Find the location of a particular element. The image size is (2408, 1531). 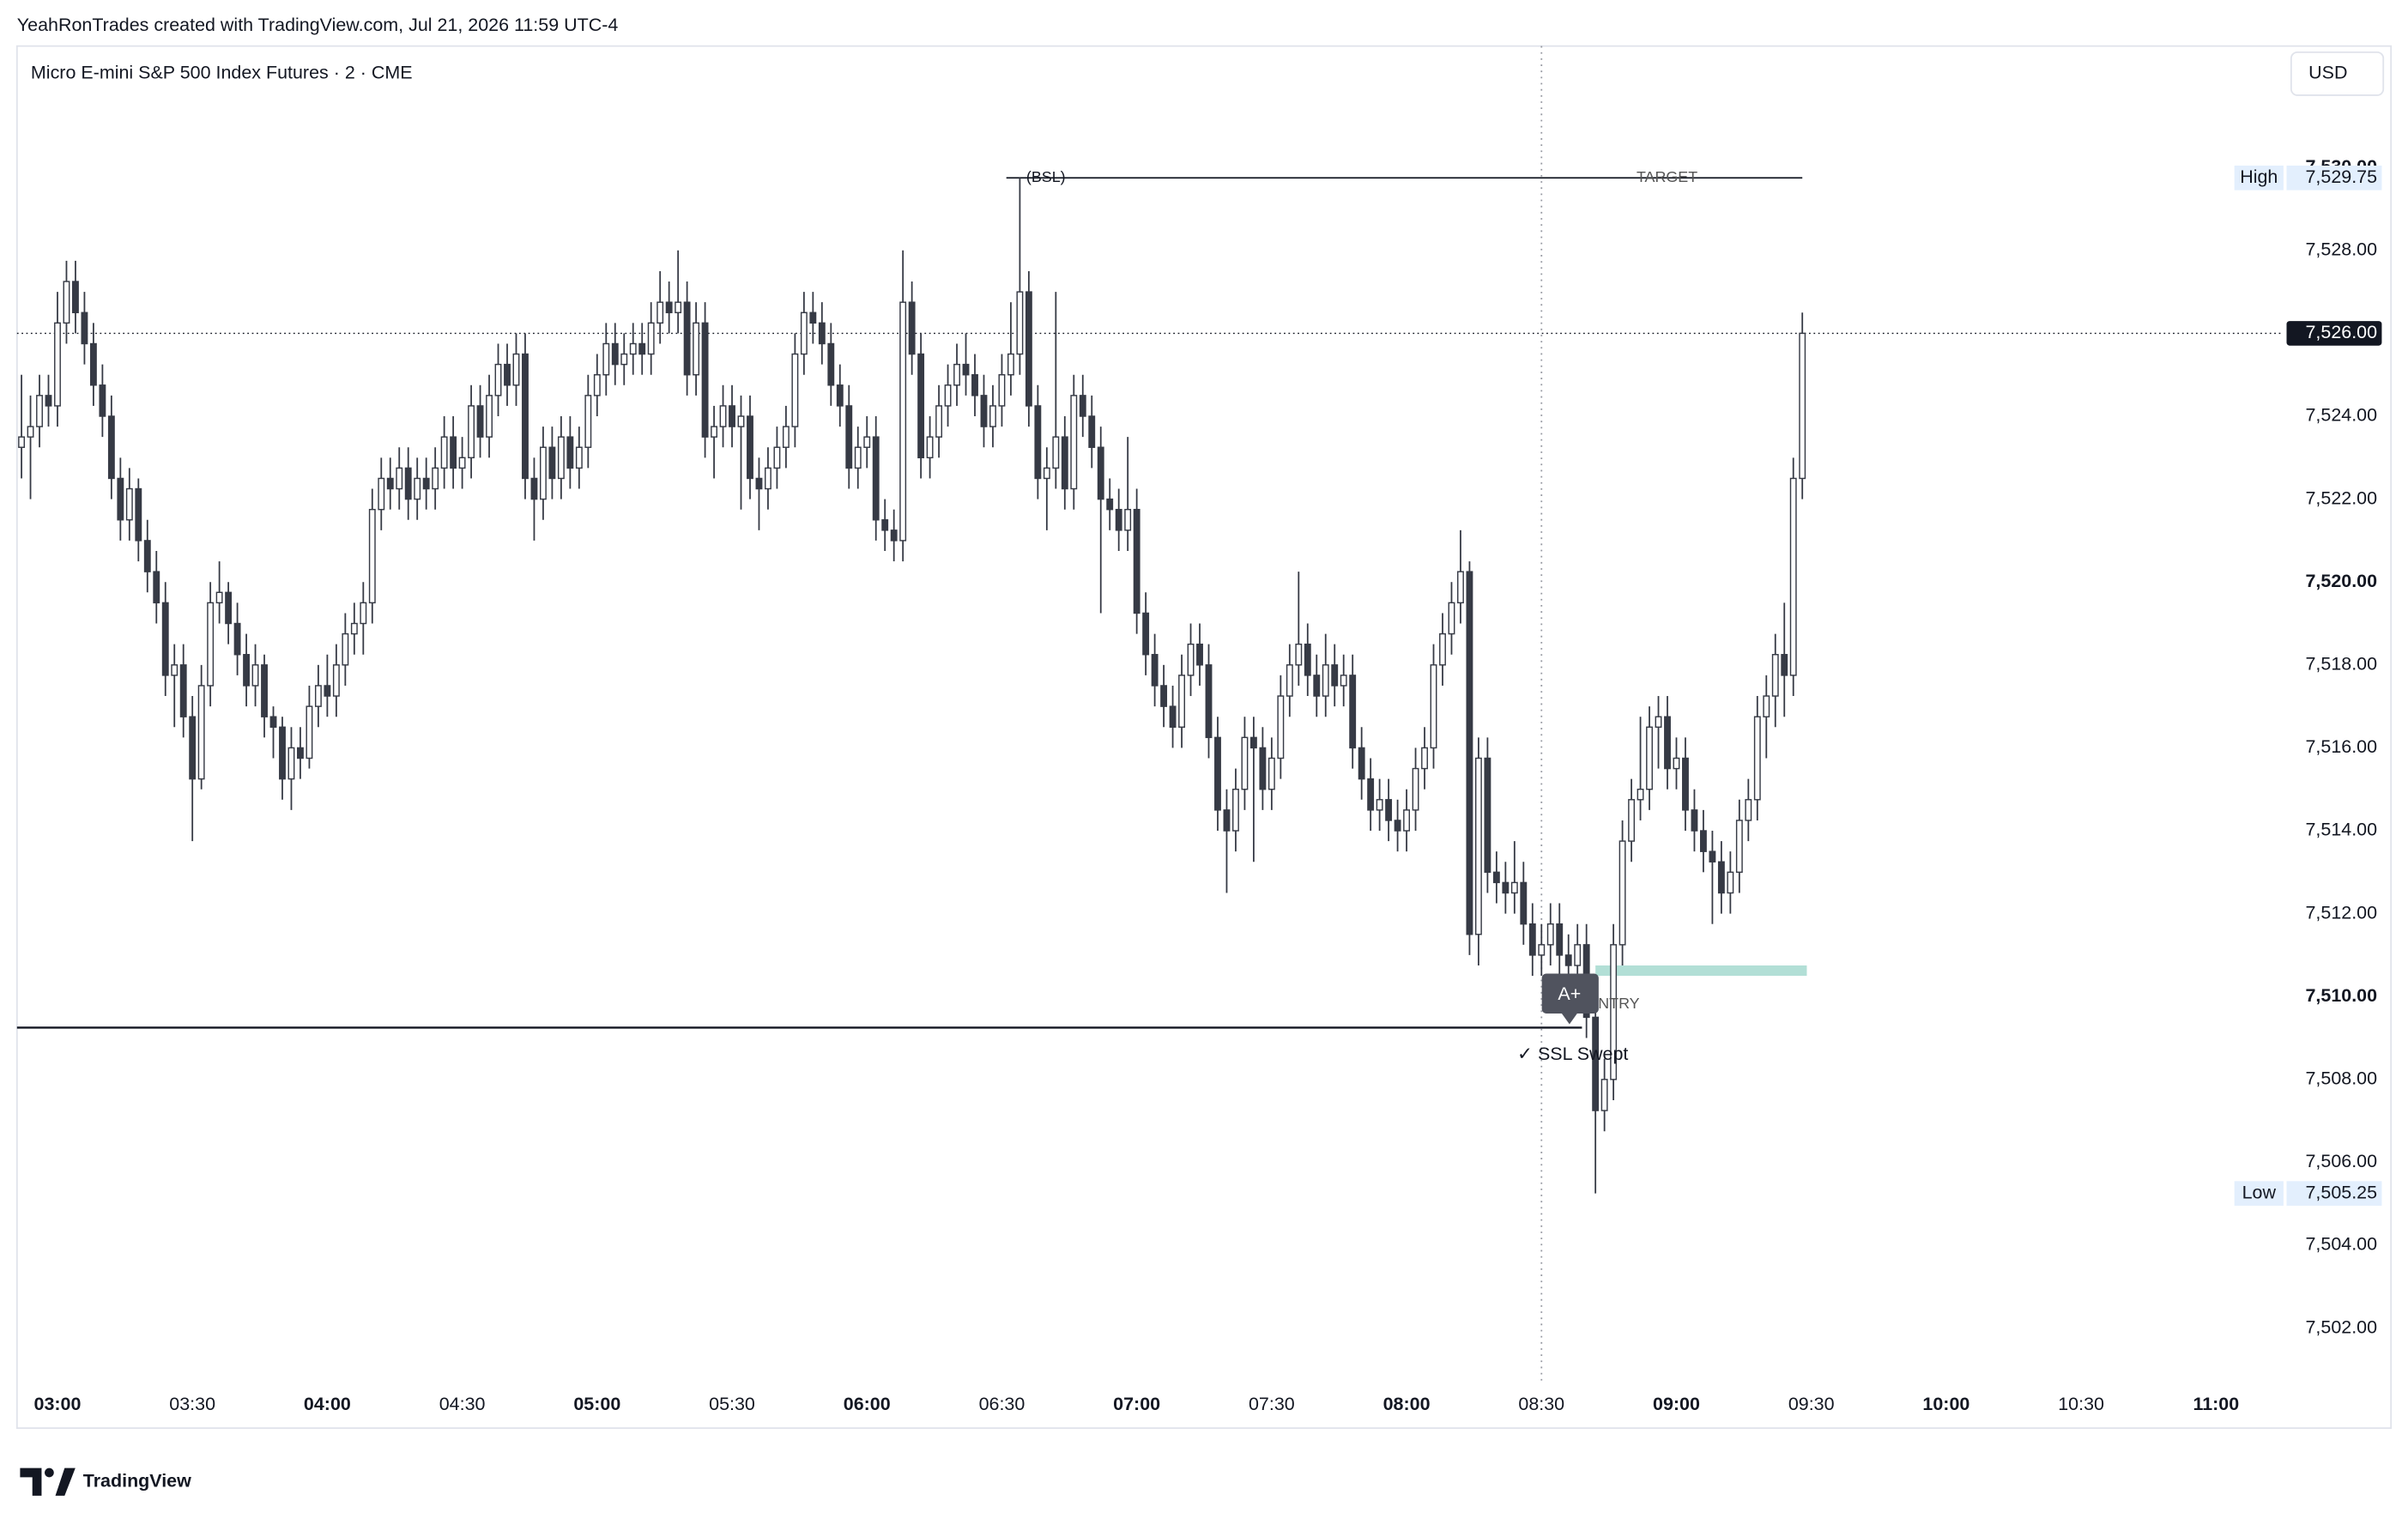

tradingview-logo: TradingView is located at coordinates (105, 1481).